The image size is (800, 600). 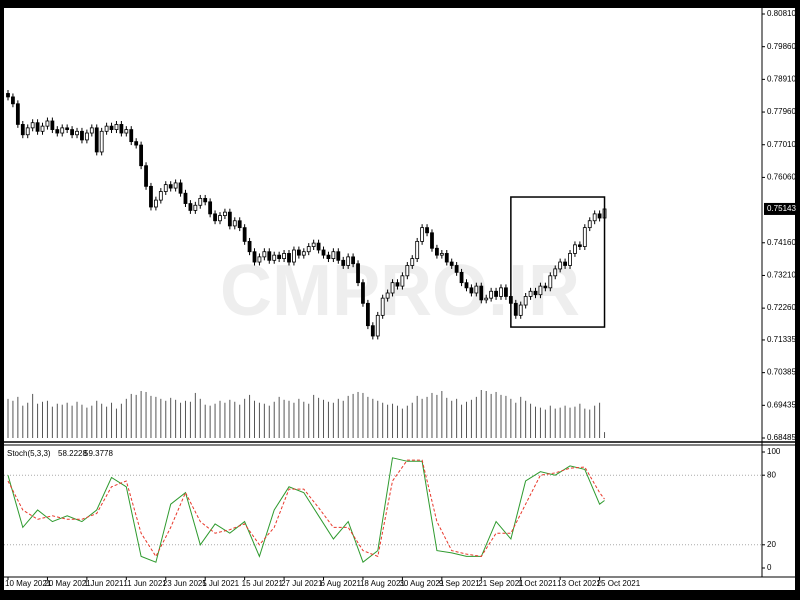 I want to click on indicator-value: 58.2228, so click(x=72, y=453).